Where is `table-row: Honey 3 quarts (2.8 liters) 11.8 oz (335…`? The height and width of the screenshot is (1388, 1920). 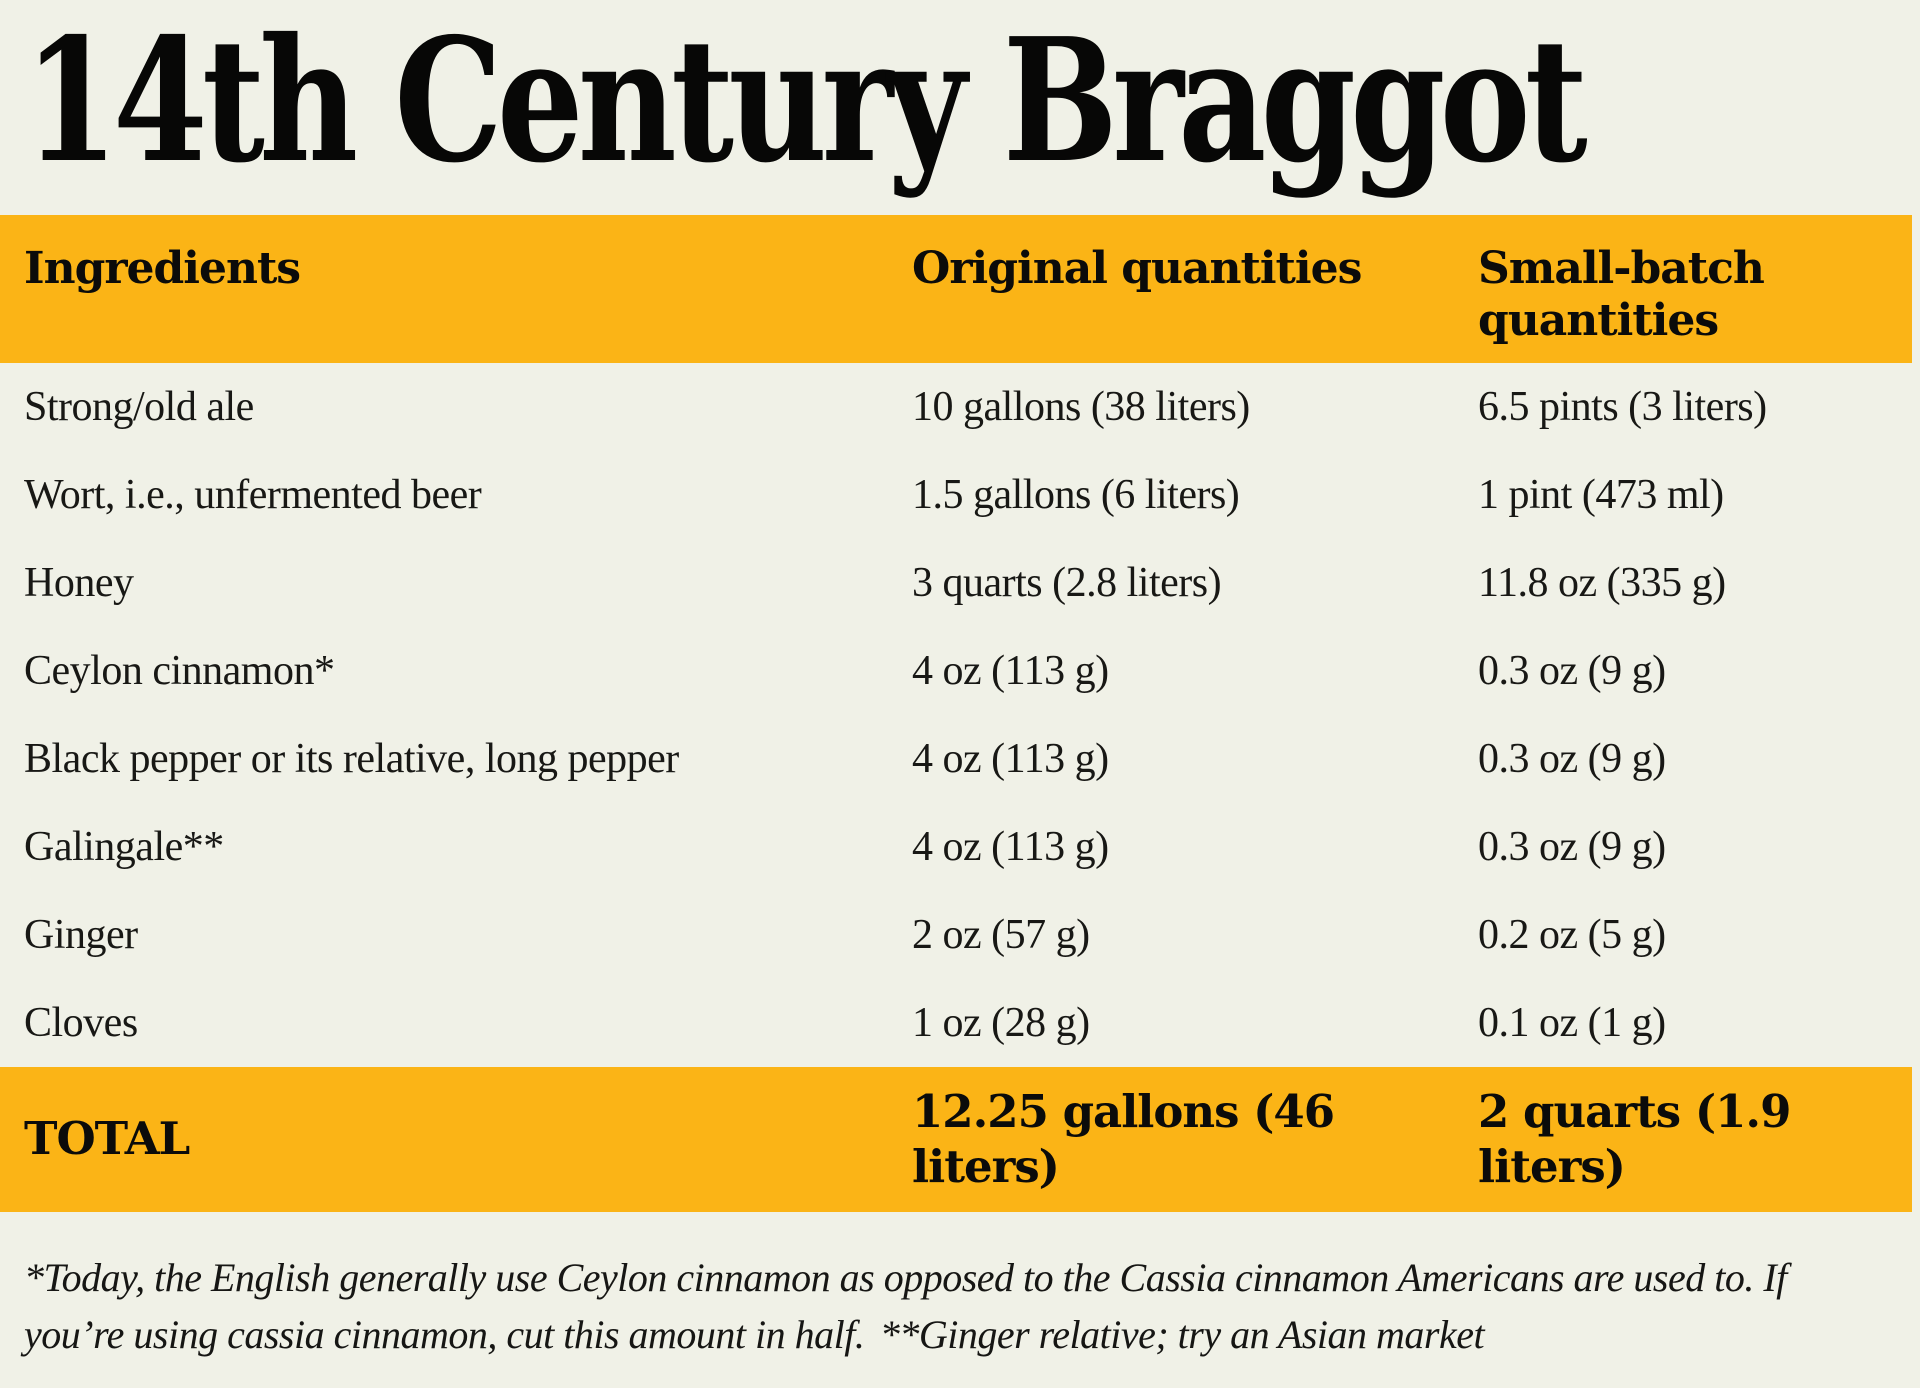 table-row: Honey 3 quarts (2.8 liters) 11.8 oz (335… is located at coordinates (960, 583).